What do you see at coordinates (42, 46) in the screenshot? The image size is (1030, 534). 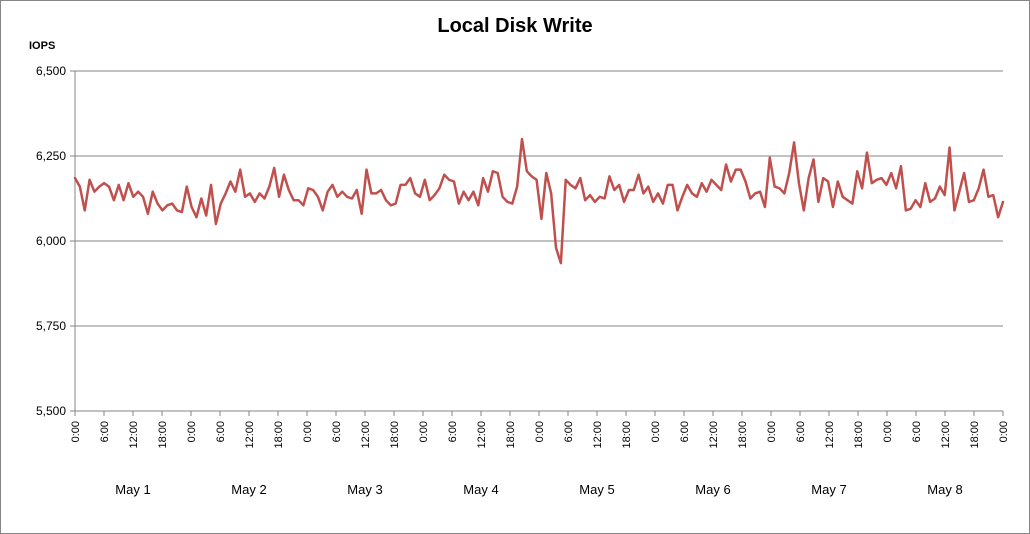 I see `y-axis-label: IOPS` at bounding box center [42, 46].